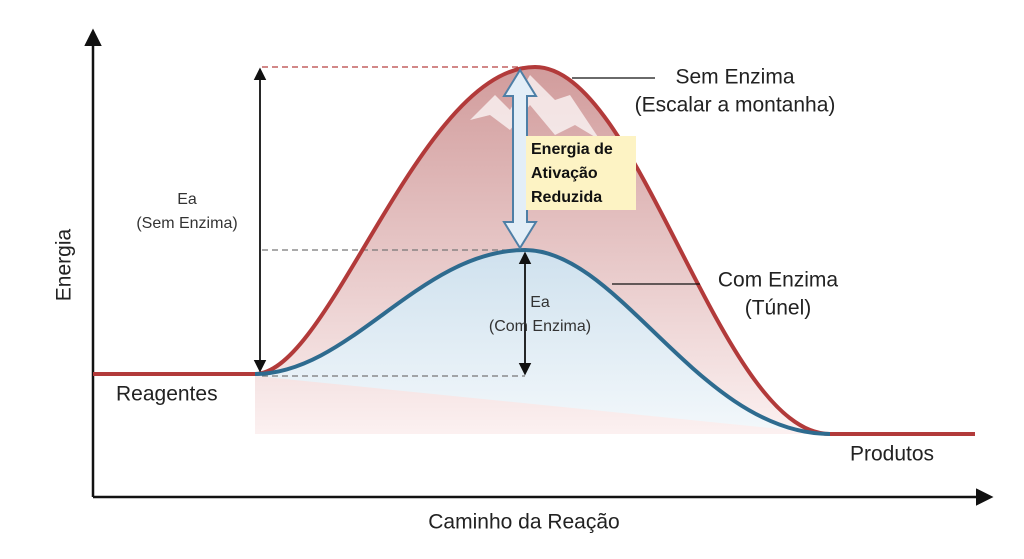 This screenshot has height=559, width=1024. What do you see at coordinates (564, 173) in the screenshot?
I see `reduced-label: Ativação` at bounding box center [564, 173].